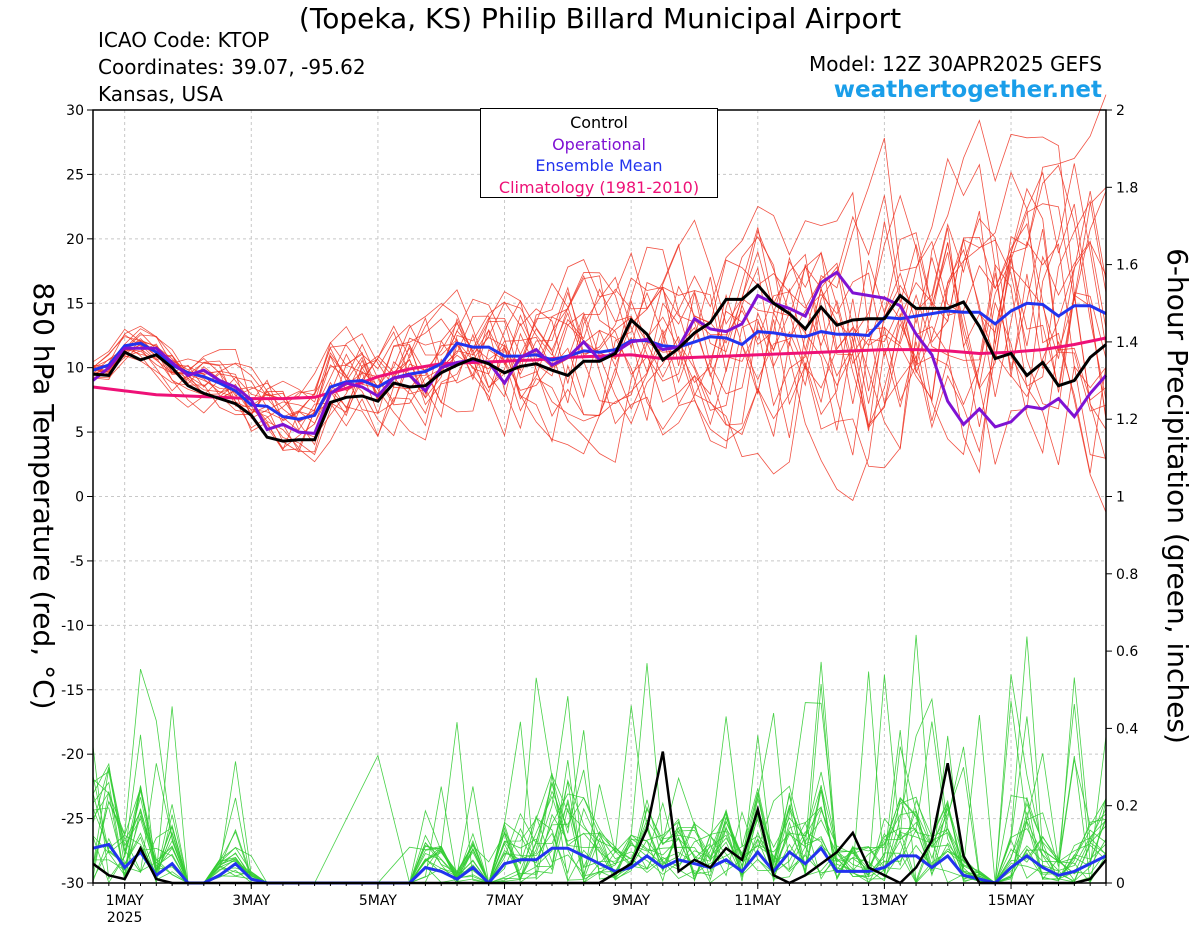 The image size is (1200, 927). What do you see at coordinates (1011, 901) in the screenshot?
I see `x-tick-label: 15MAY` at bounding box center [1011, 901].